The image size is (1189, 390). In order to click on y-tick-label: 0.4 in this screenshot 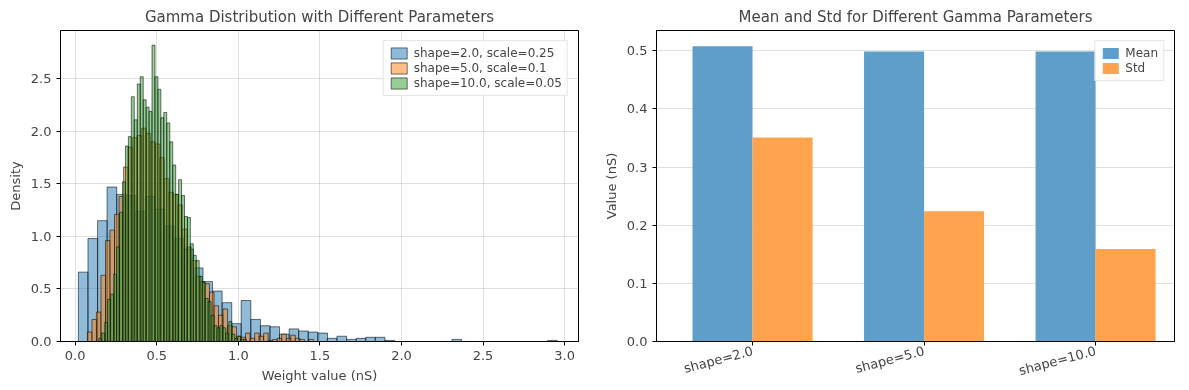, I will do `click(637, 109)`.